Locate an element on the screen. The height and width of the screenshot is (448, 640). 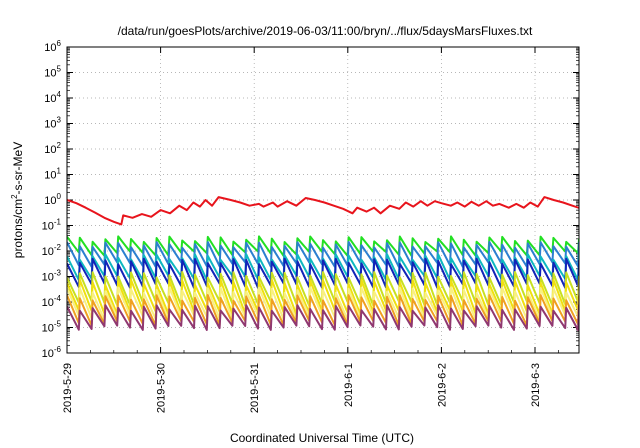
y-tick-label: 10⁴ is located at coordinates (52, 97).